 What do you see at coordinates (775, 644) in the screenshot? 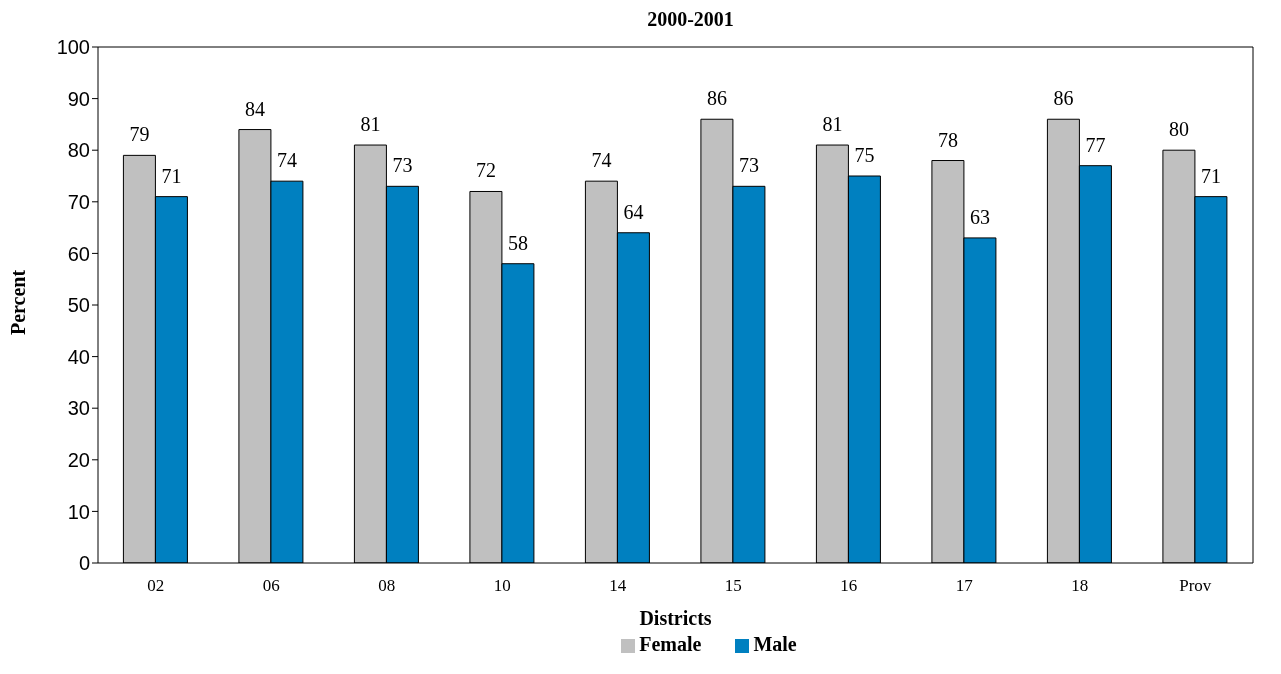
I see `legend-label: Male` at bounding box center [775, 644].